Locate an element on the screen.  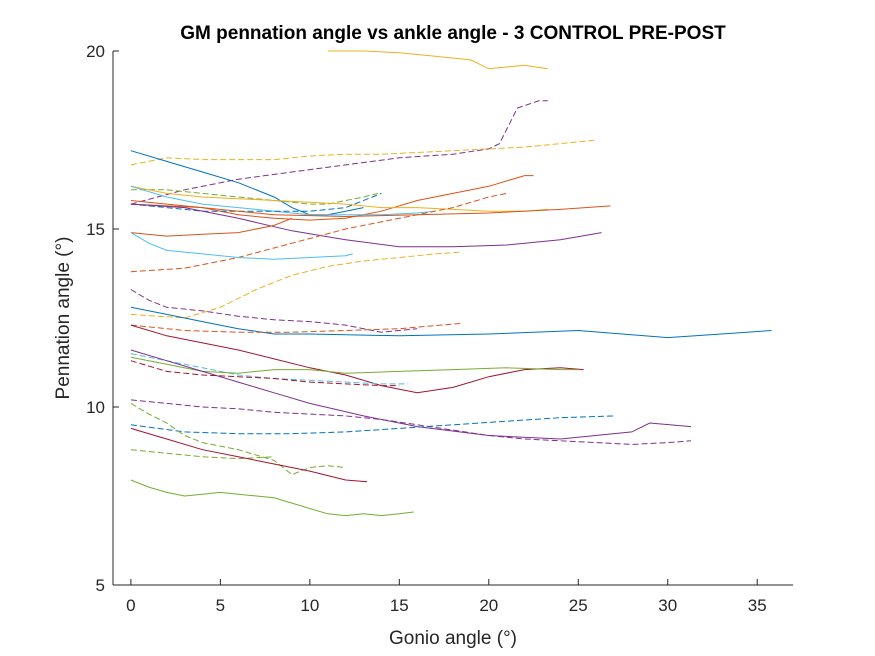
y-tick-label: 15 is located at coordinates (95, 229).